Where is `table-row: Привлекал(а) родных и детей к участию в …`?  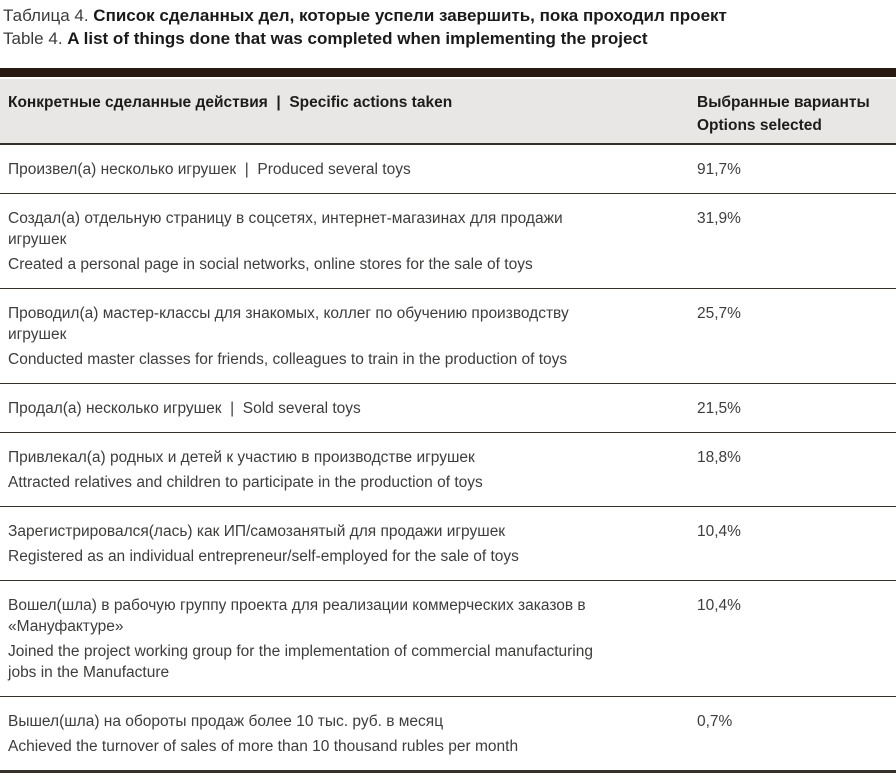 table-row: Привлекал(а) родных и детей к участию в … is located at coordinates (448, 470).